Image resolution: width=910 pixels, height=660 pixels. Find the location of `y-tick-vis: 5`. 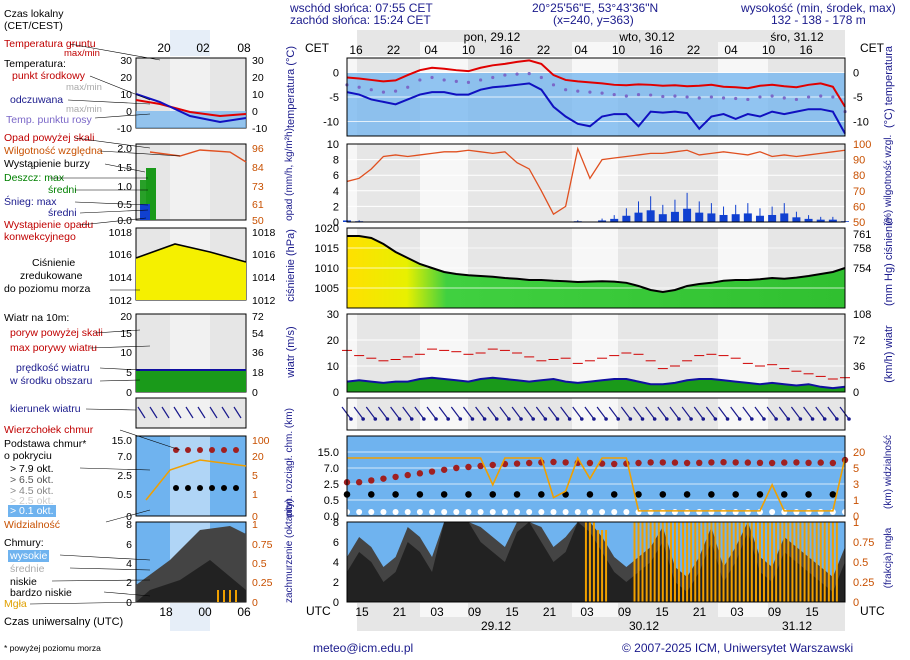

y-tick-vis: 5 is located at coordinates (856, 469).